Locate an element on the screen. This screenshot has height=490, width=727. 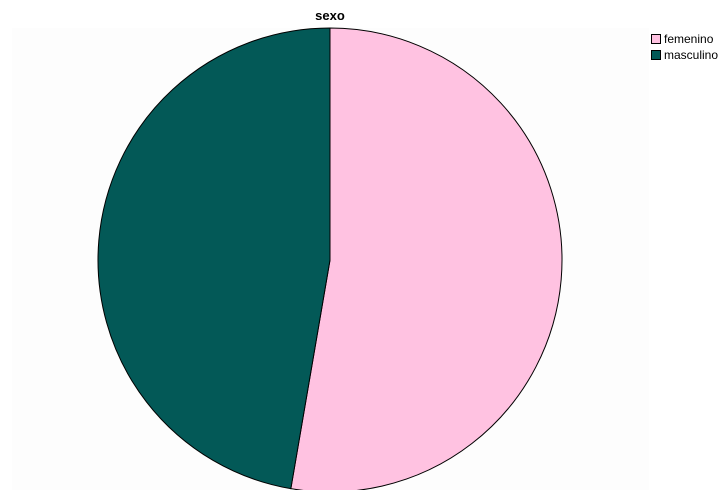
legend-item-masculino: masculino is located at coordinates (684, 55).